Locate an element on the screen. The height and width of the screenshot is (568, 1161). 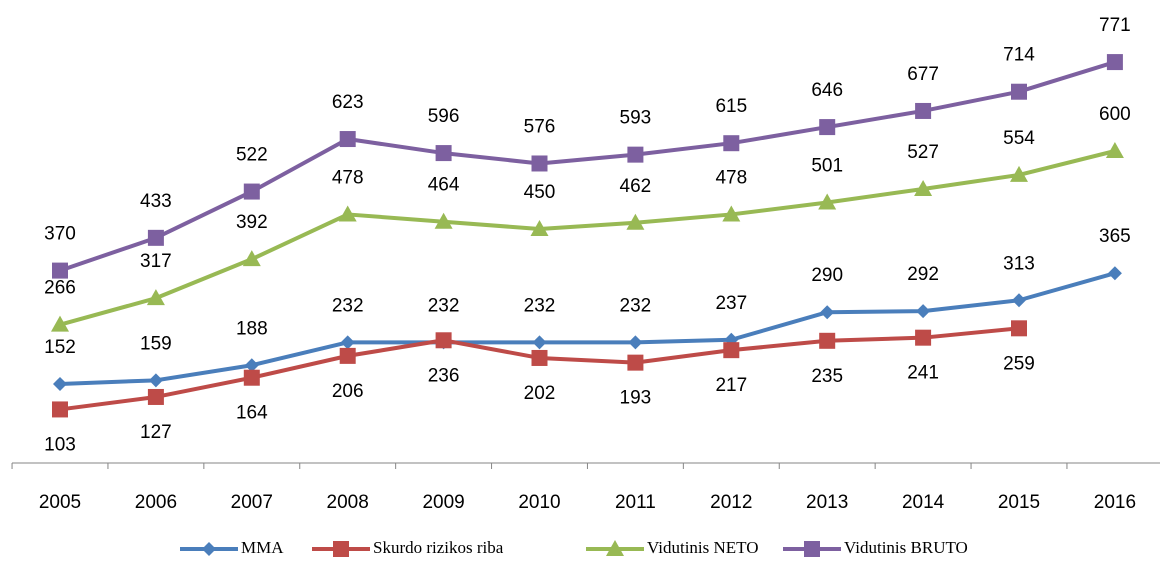
legend-label: Vidutinis BRUTO is located at coordinates (906, 547).